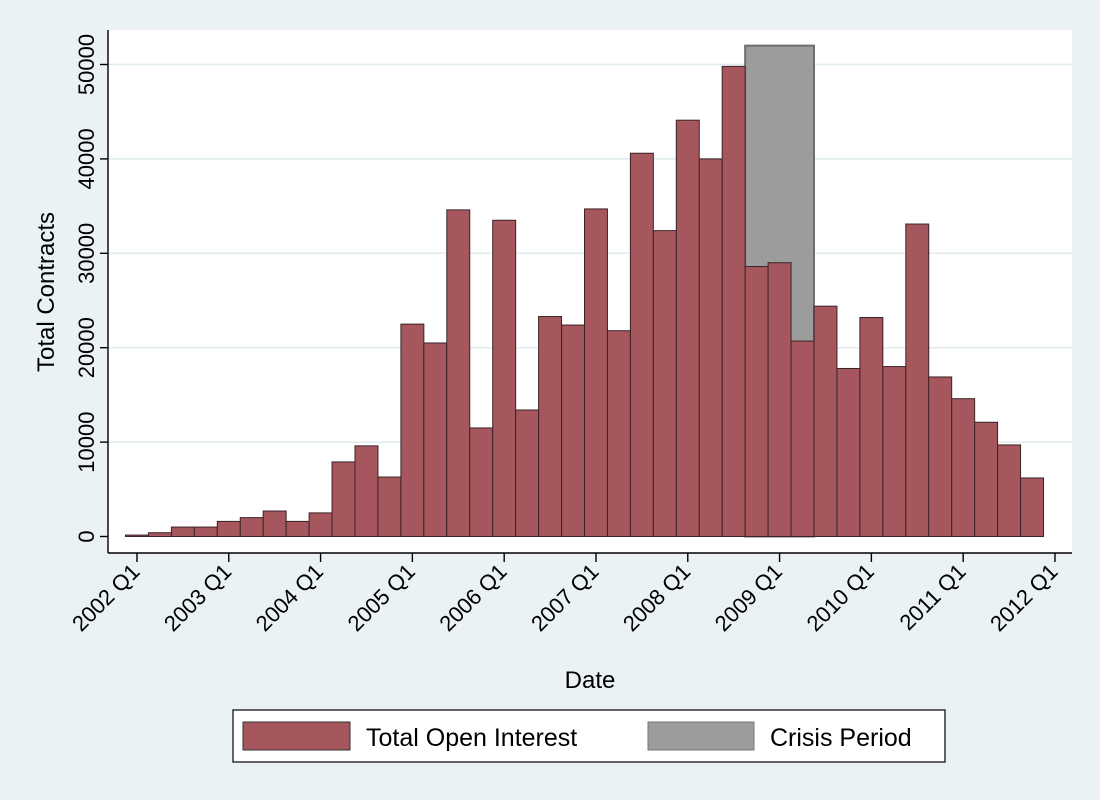 This screenshot has width=1100, height=800. Describe the element at coordinates (932, 597) in the screenshot. I see `x-tick-label: 2011 Q1` at that location.